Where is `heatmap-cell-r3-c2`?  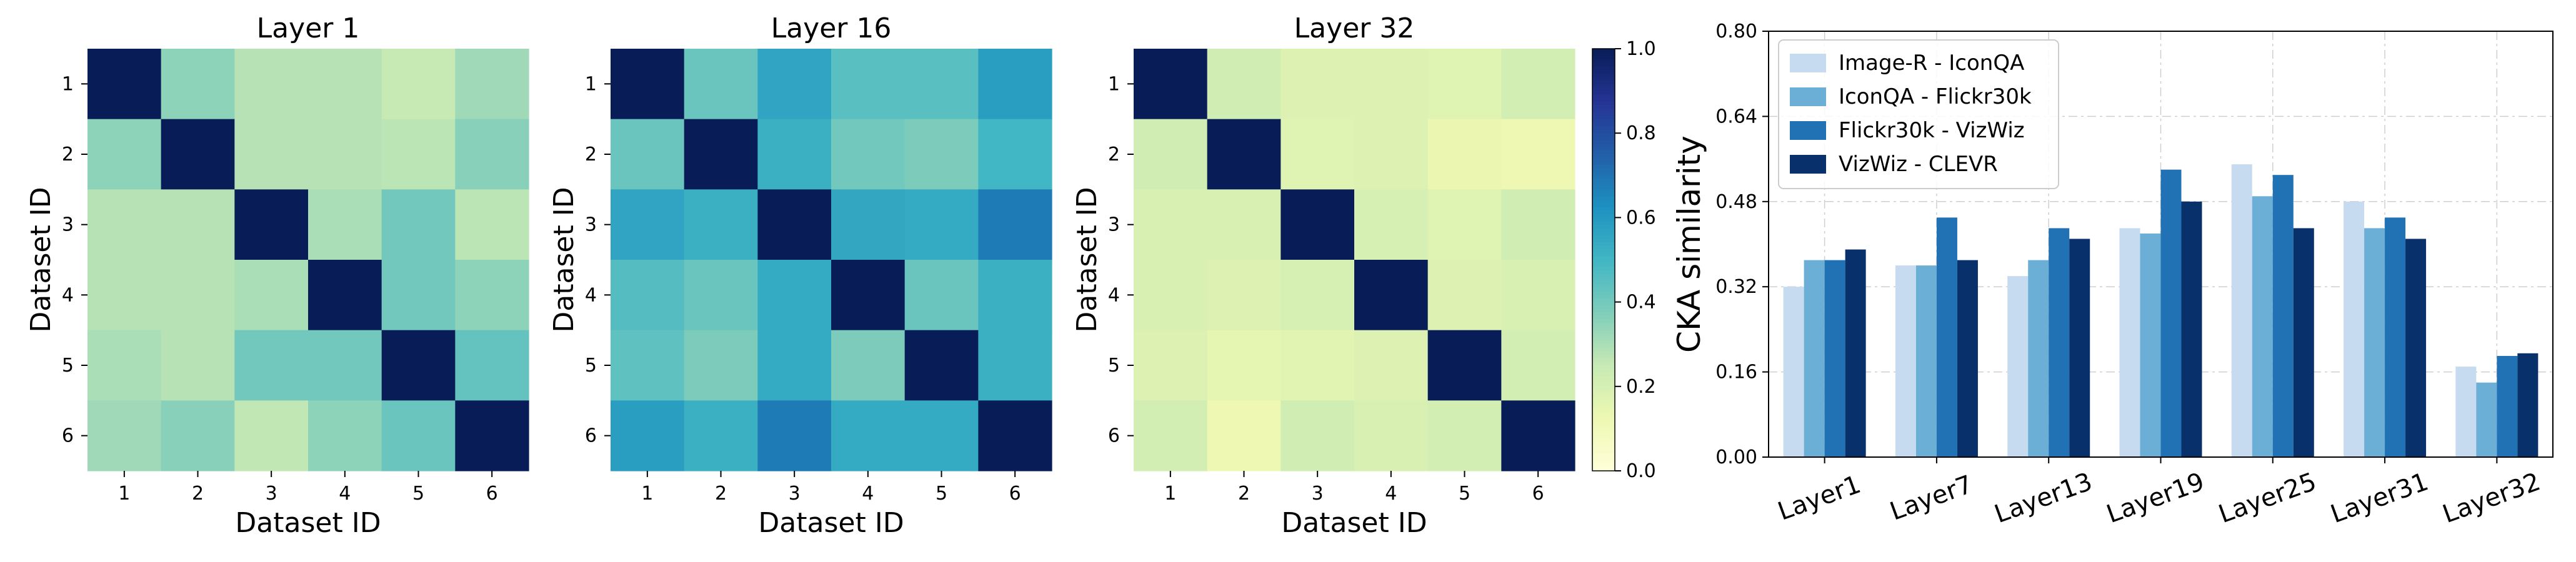
heatmap-cell-r3-c2 is located at coordinates (1244, 224).